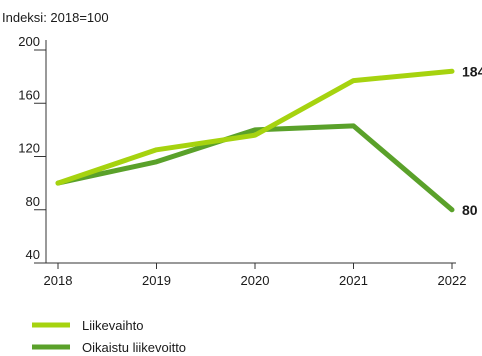 The image size is (482, 356). Describe the element at coordinates (29, 148) in the screenshot. I see `y-tick-label: 120` at that location.